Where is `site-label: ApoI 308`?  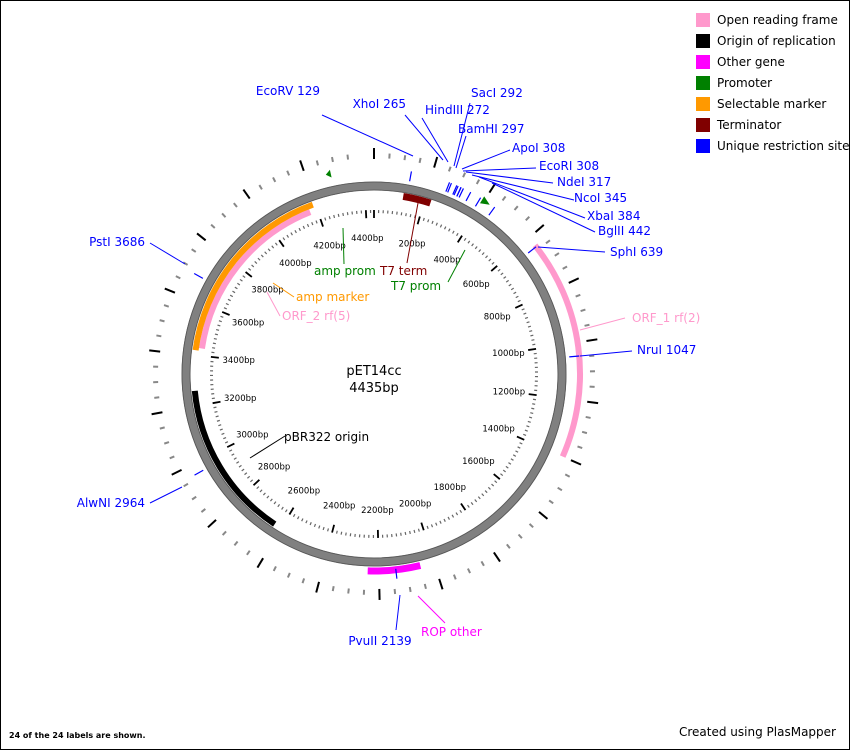
site-label: ApoI 308 is located at coordinates (538, 148).